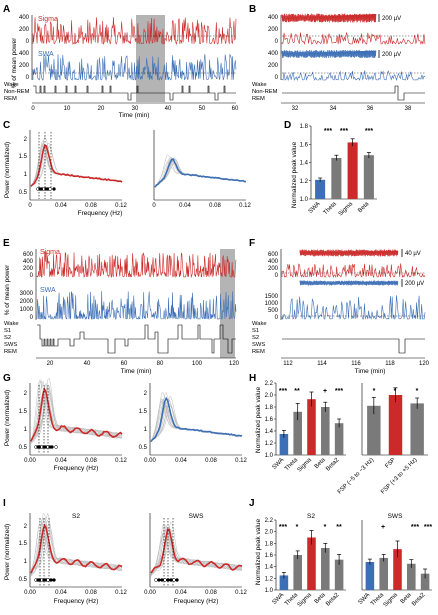  Describe the element at coordinates (23, 412) in the screenshot. I see `panel-g-ytick: 1.5` at that location.